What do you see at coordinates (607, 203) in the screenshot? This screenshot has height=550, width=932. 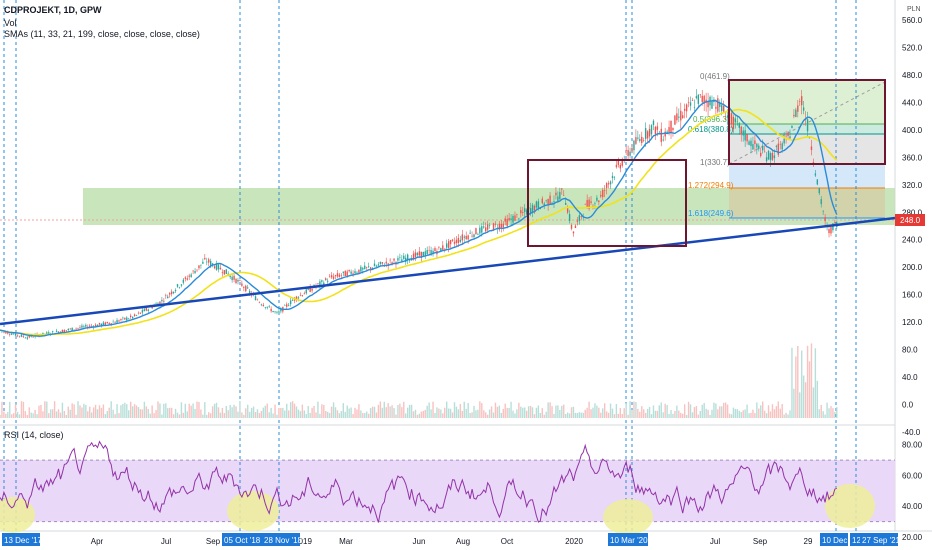 I see `consolidation-box-2020` at bounding box center [607, 203].